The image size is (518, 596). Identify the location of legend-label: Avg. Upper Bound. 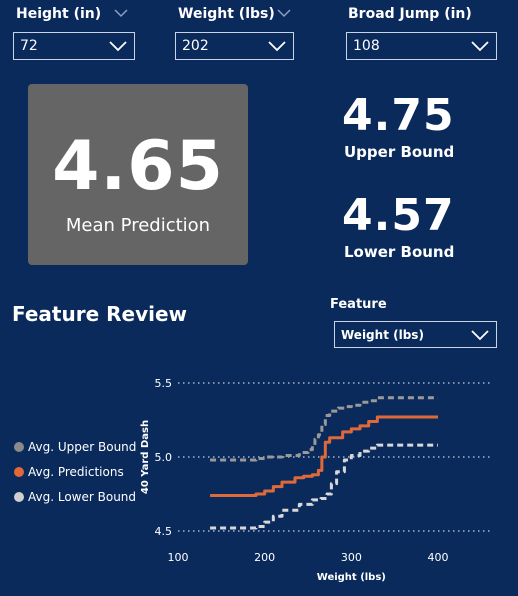
(82, 447).